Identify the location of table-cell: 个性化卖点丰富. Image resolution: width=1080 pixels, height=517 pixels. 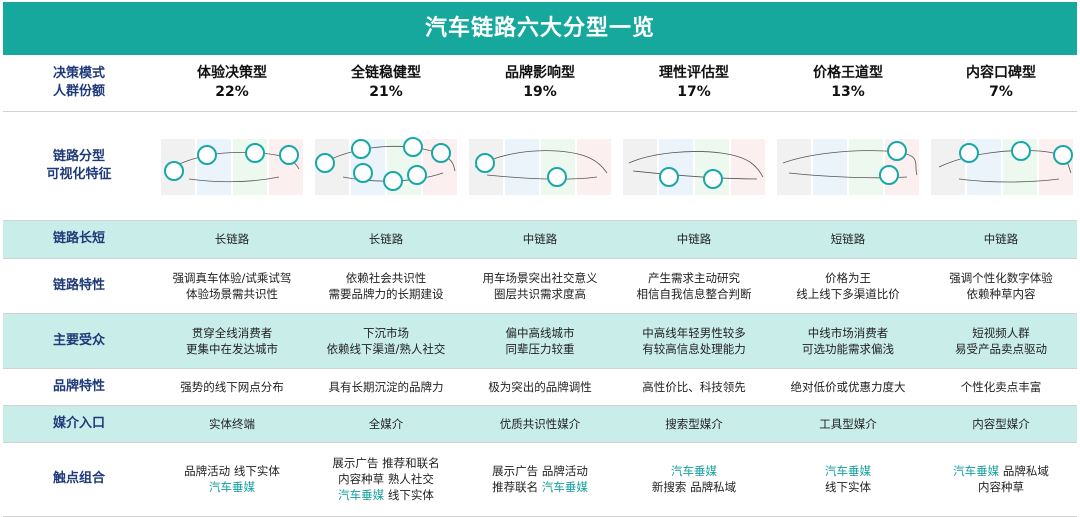
(1001, 387).